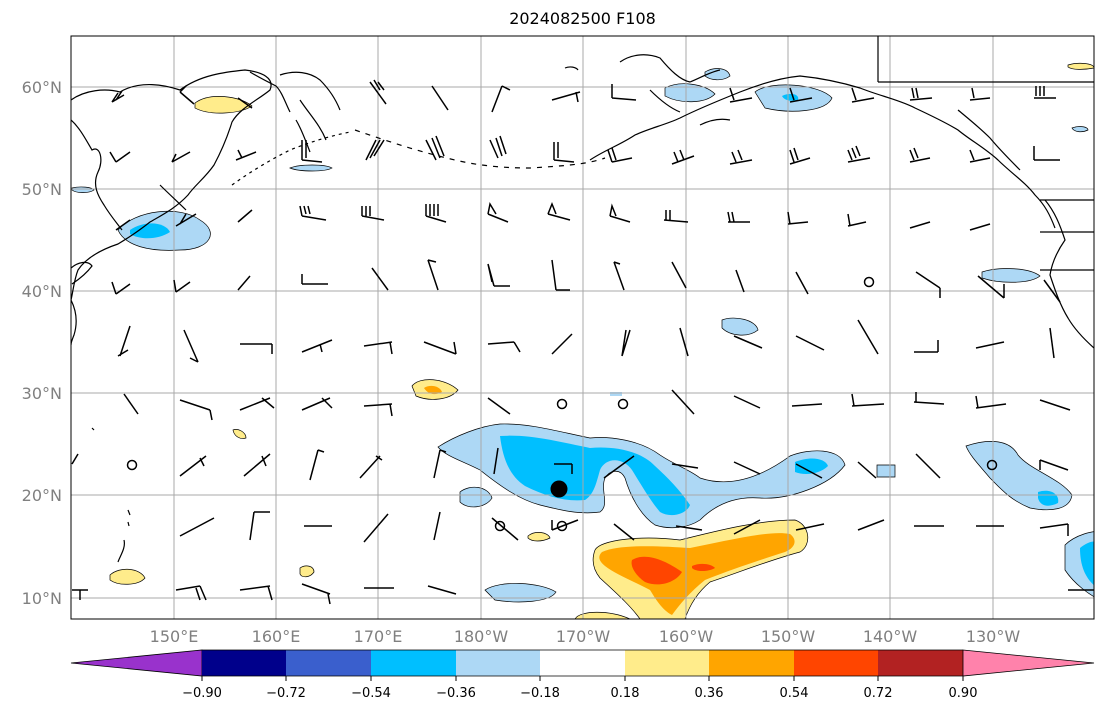 The height and width of the screenshot is (712, 1105). What do you see at coordinates (202, 693) in the screenshot?
I see `colorbar-tick-label: −0.90` at bounding box center [202, 693].